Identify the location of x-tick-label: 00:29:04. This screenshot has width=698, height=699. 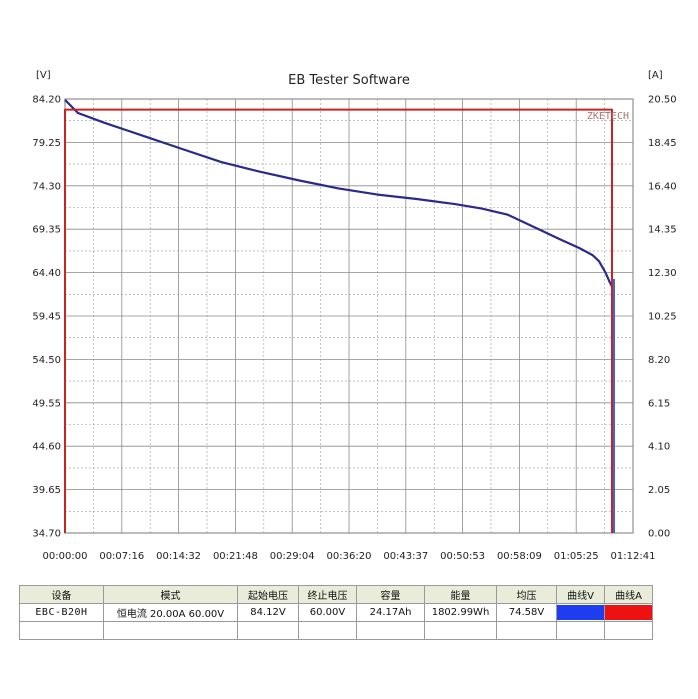
(292, 556).